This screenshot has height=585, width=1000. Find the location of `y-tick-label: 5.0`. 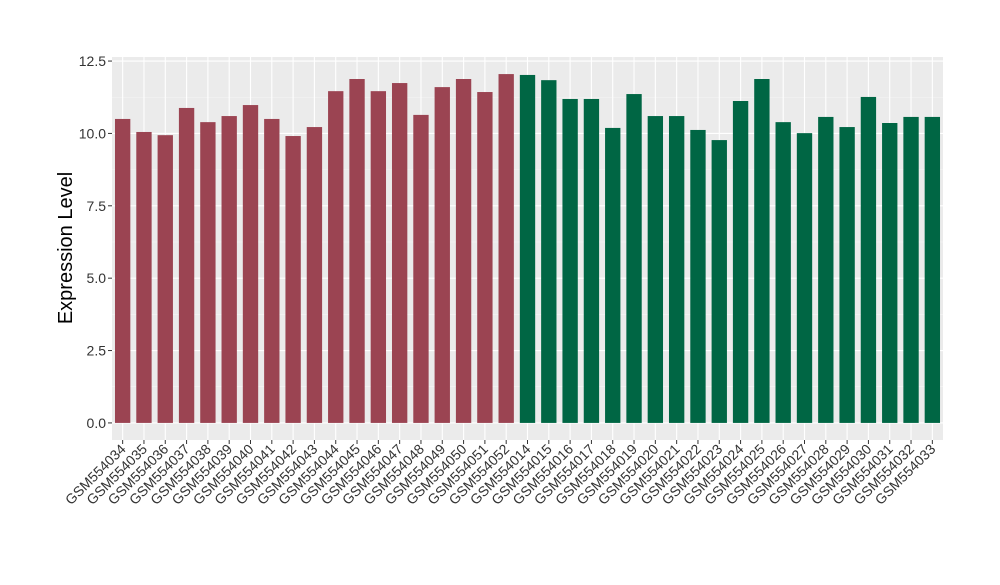

y-tick-label: 5.0 is located at coordinates (97, 278).